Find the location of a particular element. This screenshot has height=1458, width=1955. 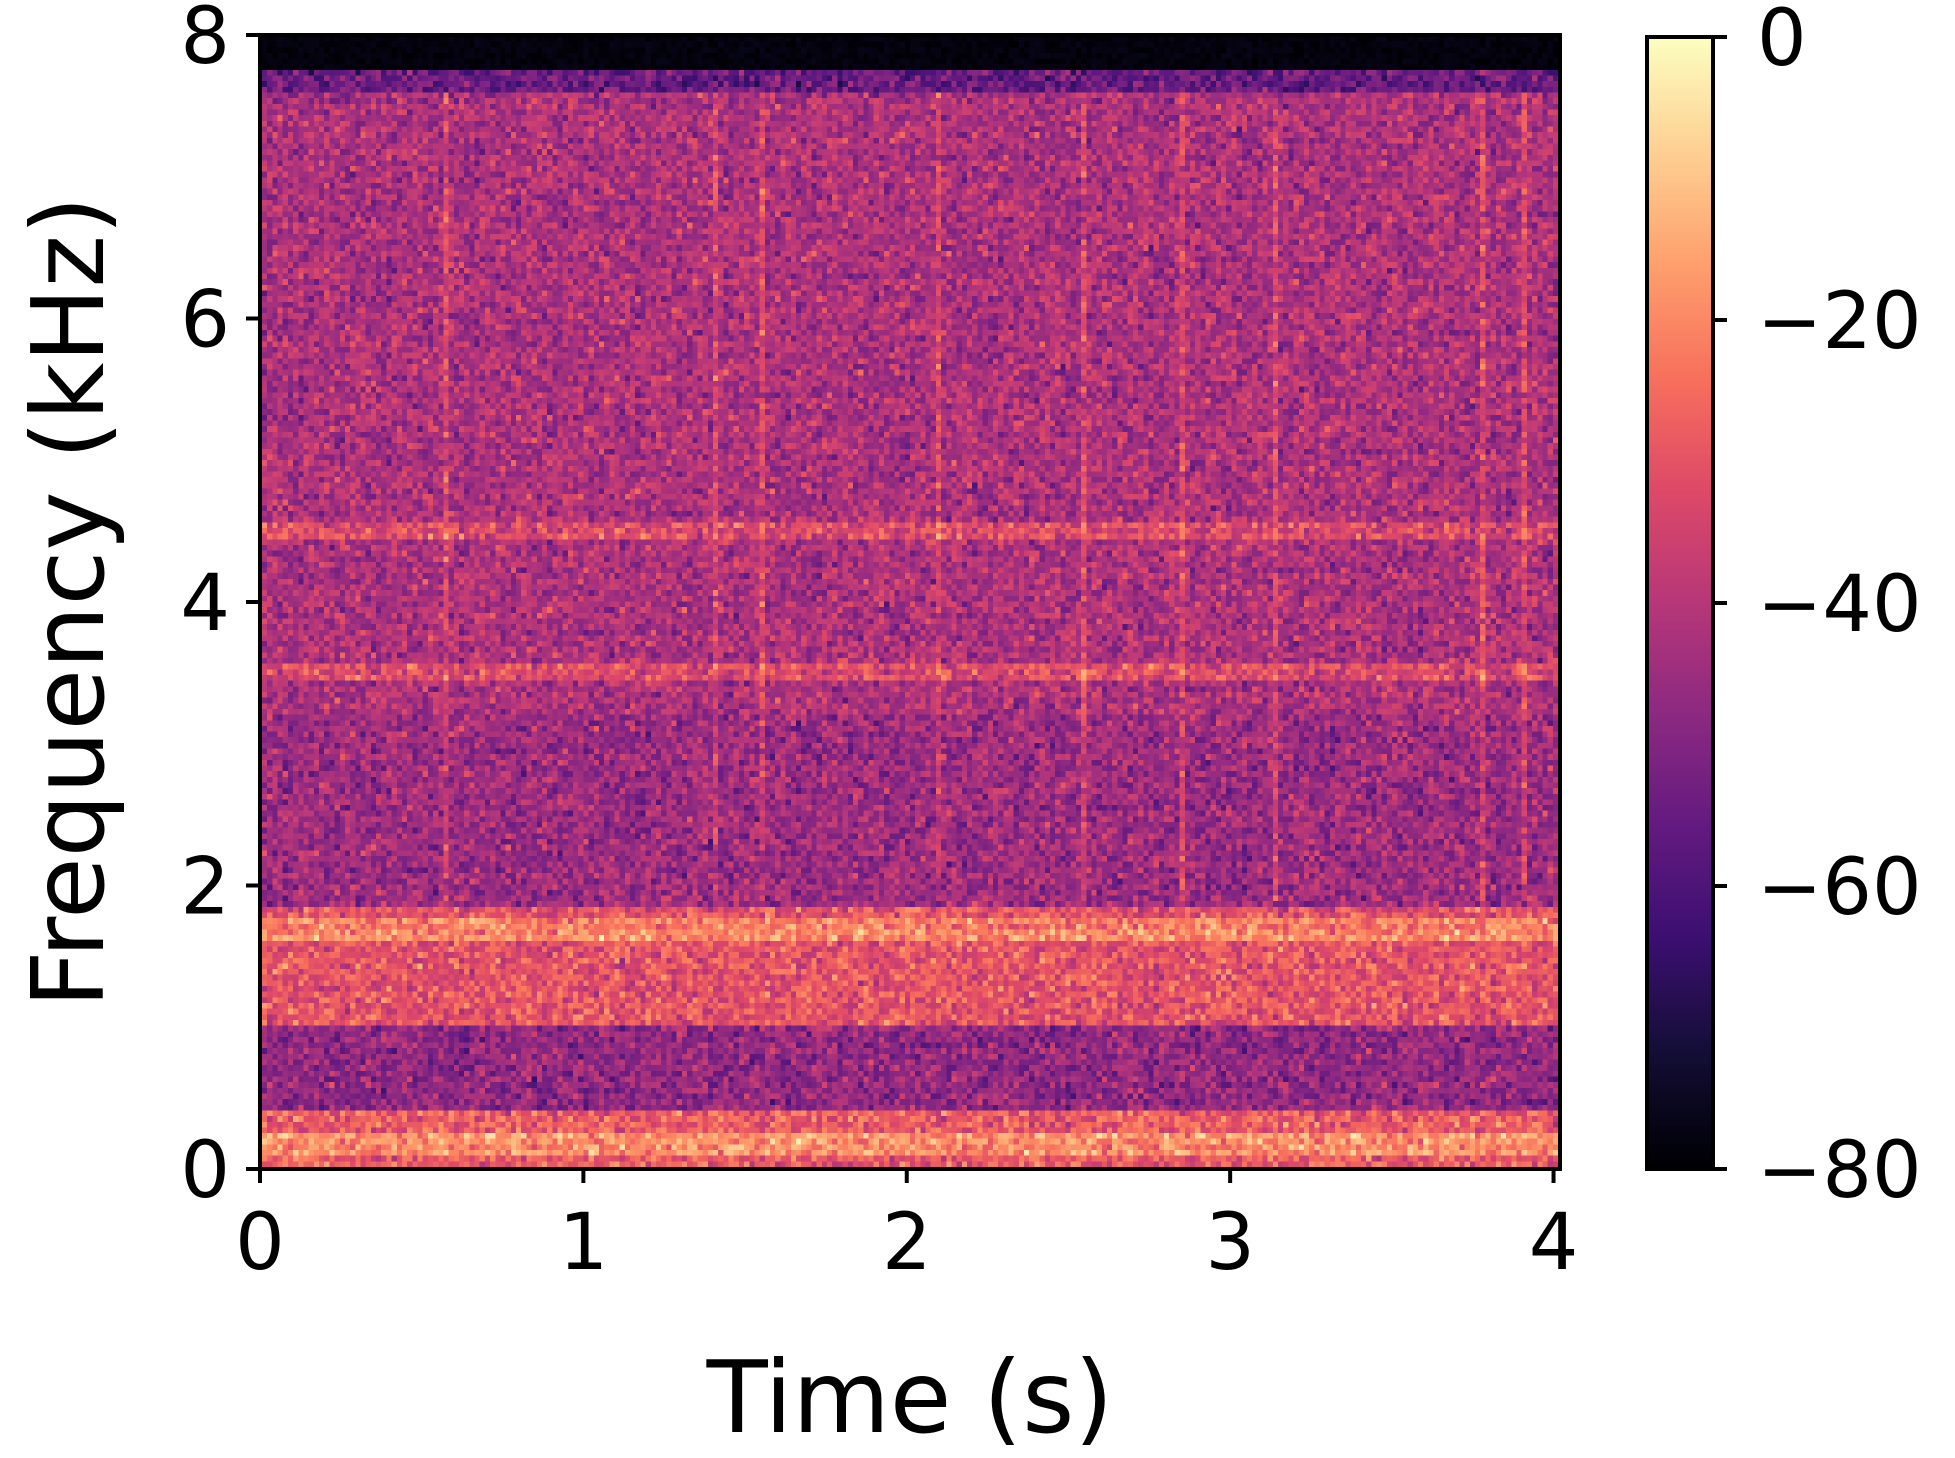

colorbar-tick-label: −20 is located at coordinates (1839, 322).